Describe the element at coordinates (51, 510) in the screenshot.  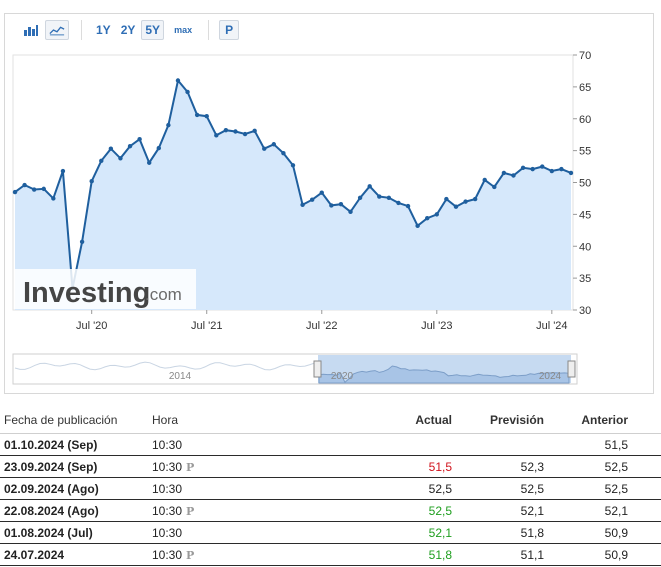
I see `row-date: 22.08.2024 (Ago)` at that location.